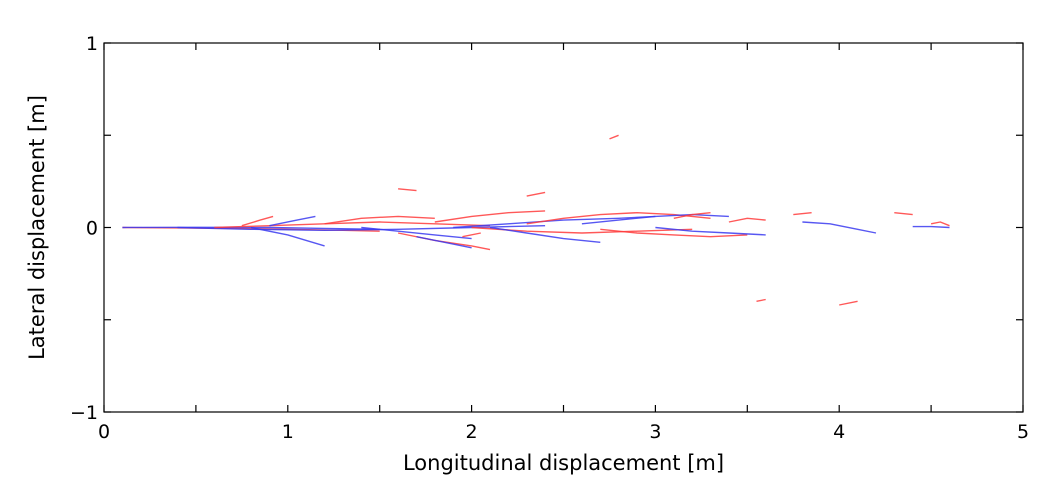 The width and height of the screenshot is (1064, 500). What do you see at coordinates (37, 227) in the screenshot?
I see `y-axis-label: Lateral displacement [m]` at bounding box center [37, 227].